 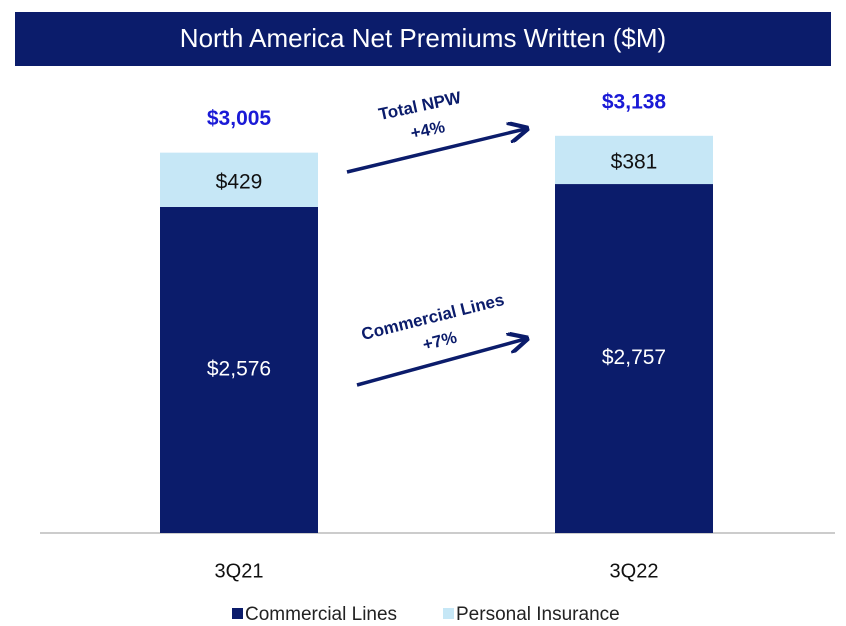 I want to click on legend-label: Commercial Lines, so click(x=321, y=614).